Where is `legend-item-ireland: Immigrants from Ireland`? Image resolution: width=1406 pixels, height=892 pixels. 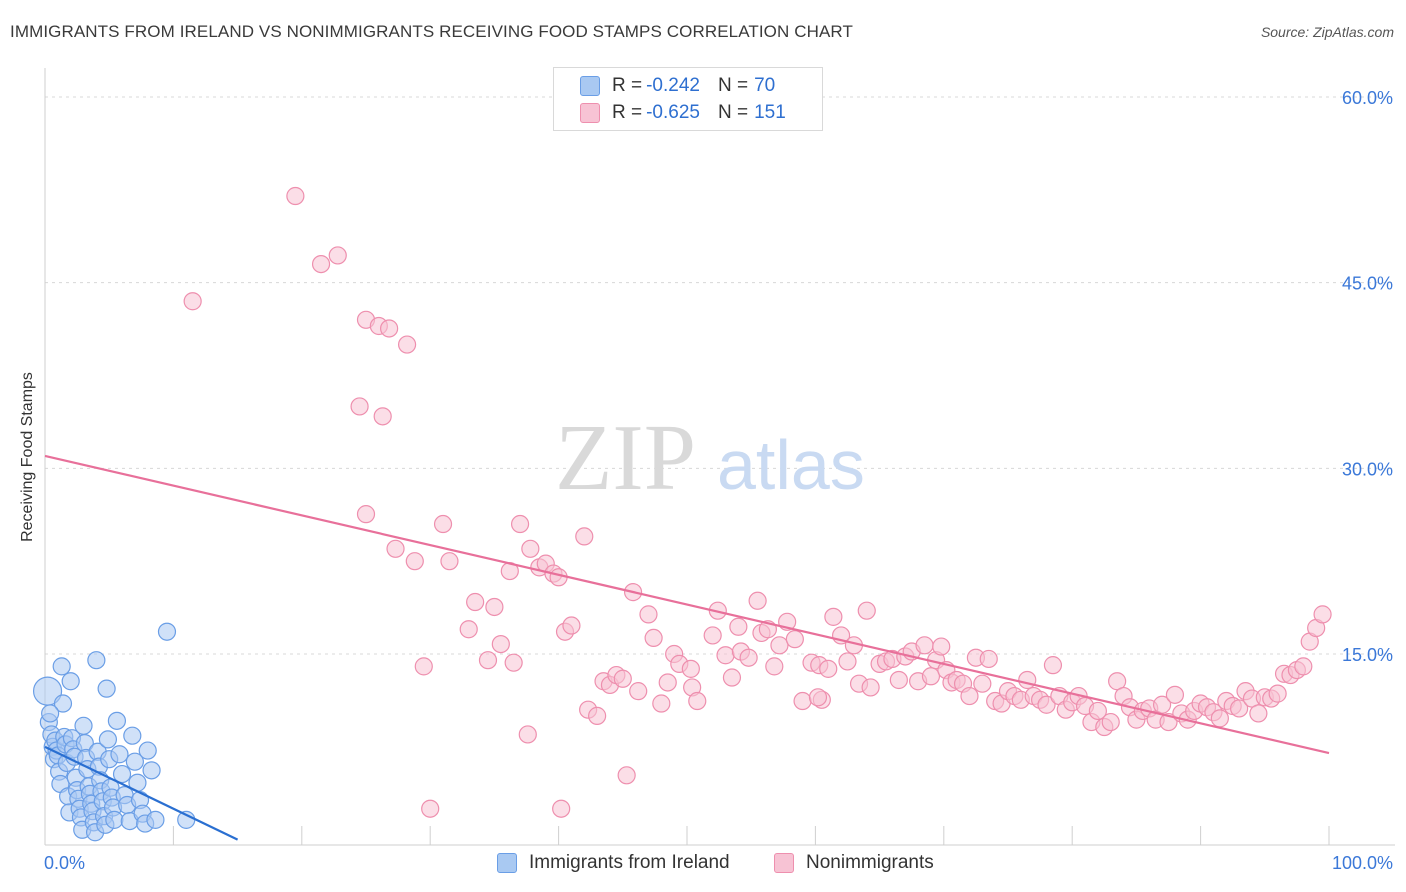 legend-item-ireland: Immigrants from Ireland is located at coordinates (613, 863).